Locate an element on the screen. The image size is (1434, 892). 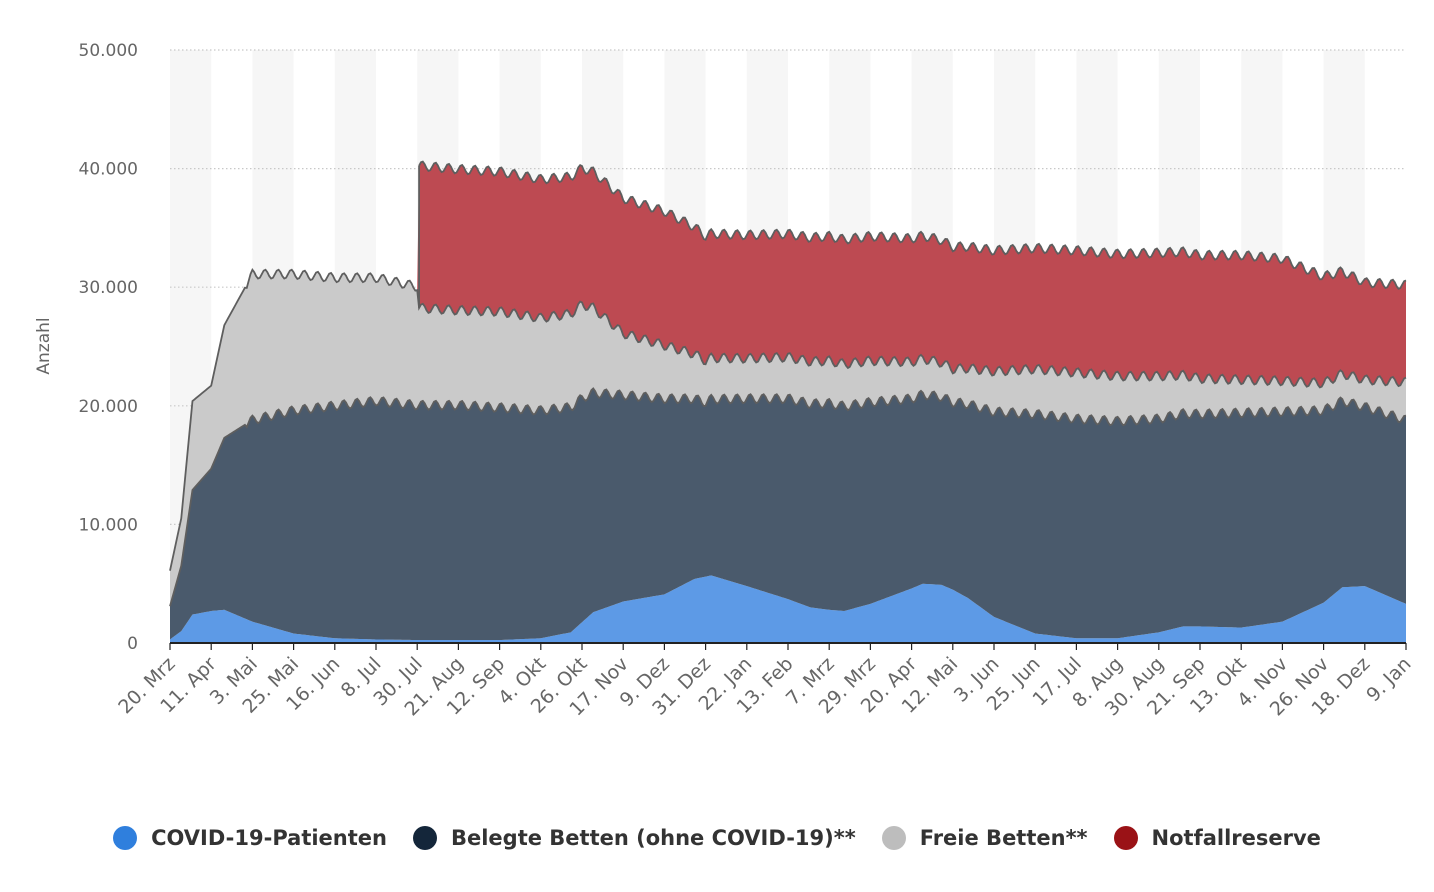
legend-item: Freie Betten** is located at coordinates (984, 838).